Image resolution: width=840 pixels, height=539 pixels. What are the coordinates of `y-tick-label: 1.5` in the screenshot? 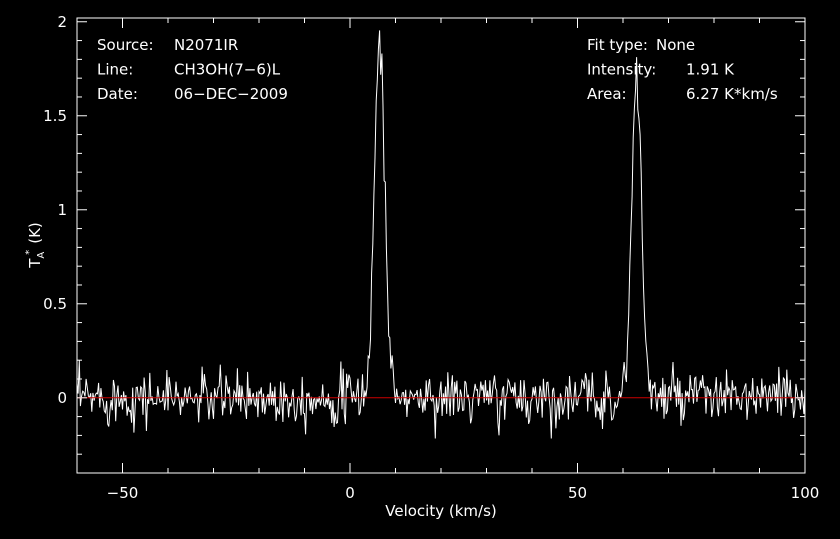 It's located at (55, 116).